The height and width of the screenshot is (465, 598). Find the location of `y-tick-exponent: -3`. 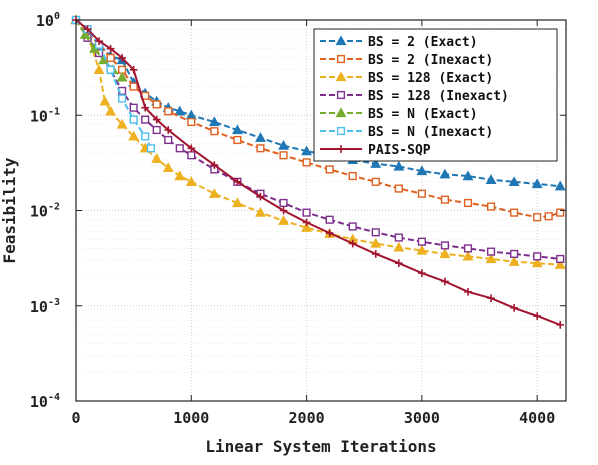

y-tick-exponent: -3 is located at coordinates (54, 302).